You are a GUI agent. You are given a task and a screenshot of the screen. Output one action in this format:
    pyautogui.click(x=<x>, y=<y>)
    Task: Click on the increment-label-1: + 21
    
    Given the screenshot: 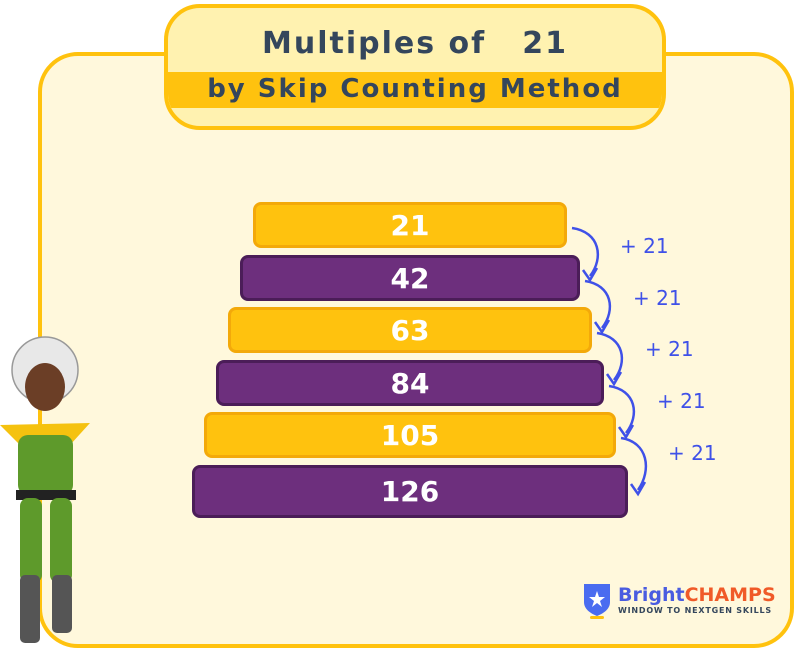 What is the action you would take?
    pyautogui.click(x=644, y=246)
    